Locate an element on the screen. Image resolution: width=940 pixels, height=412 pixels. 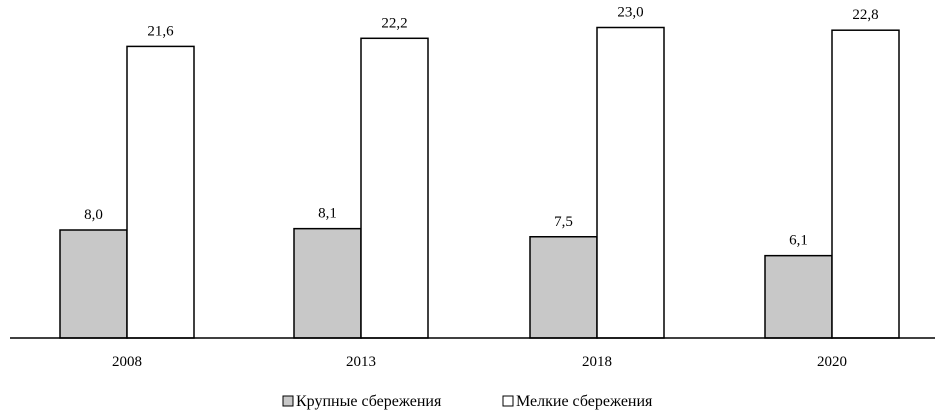
bar-large-savings-2008 is located at coordinates (93, 284).